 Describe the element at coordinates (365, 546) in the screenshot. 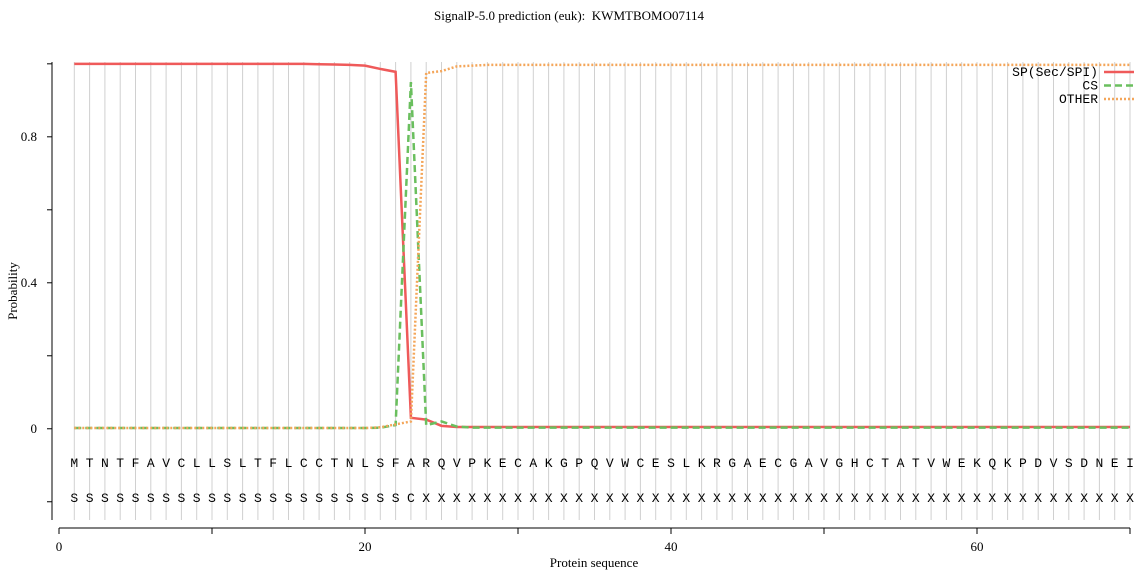

I see `x-tick-label: 20` at that location.